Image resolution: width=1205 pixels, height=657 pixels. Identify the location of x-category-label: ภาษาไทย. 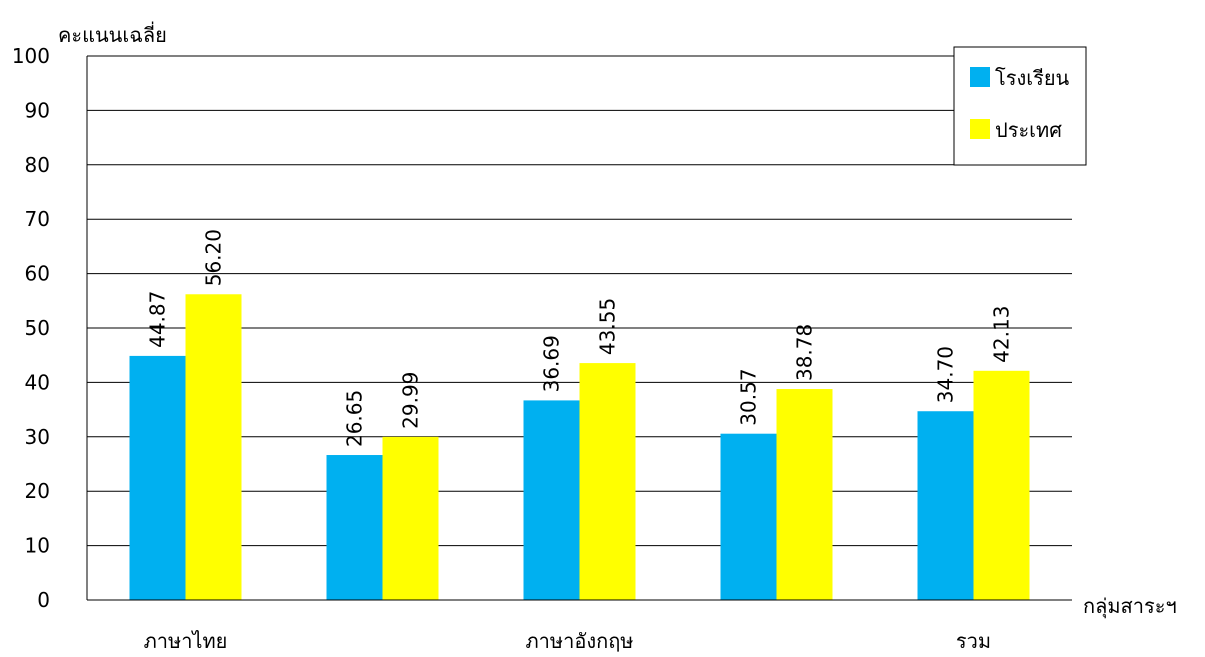
(186, 641).